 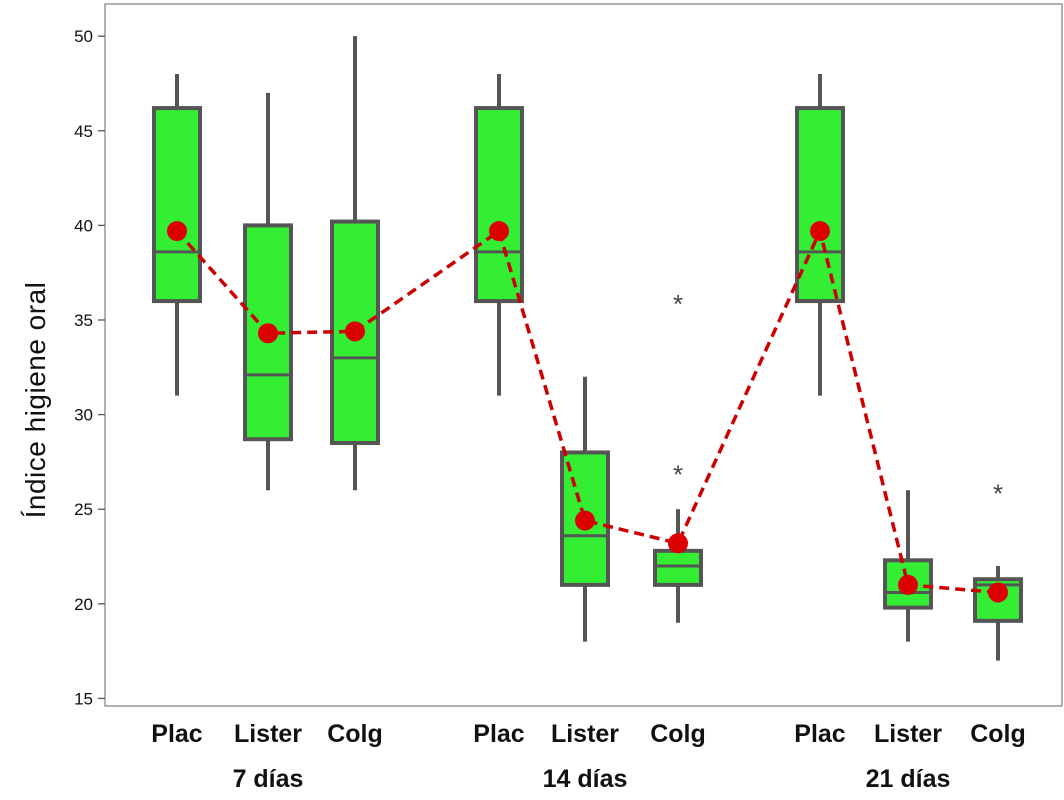 I want to click on y-tick-label: 35, so click(x=83, y=320).